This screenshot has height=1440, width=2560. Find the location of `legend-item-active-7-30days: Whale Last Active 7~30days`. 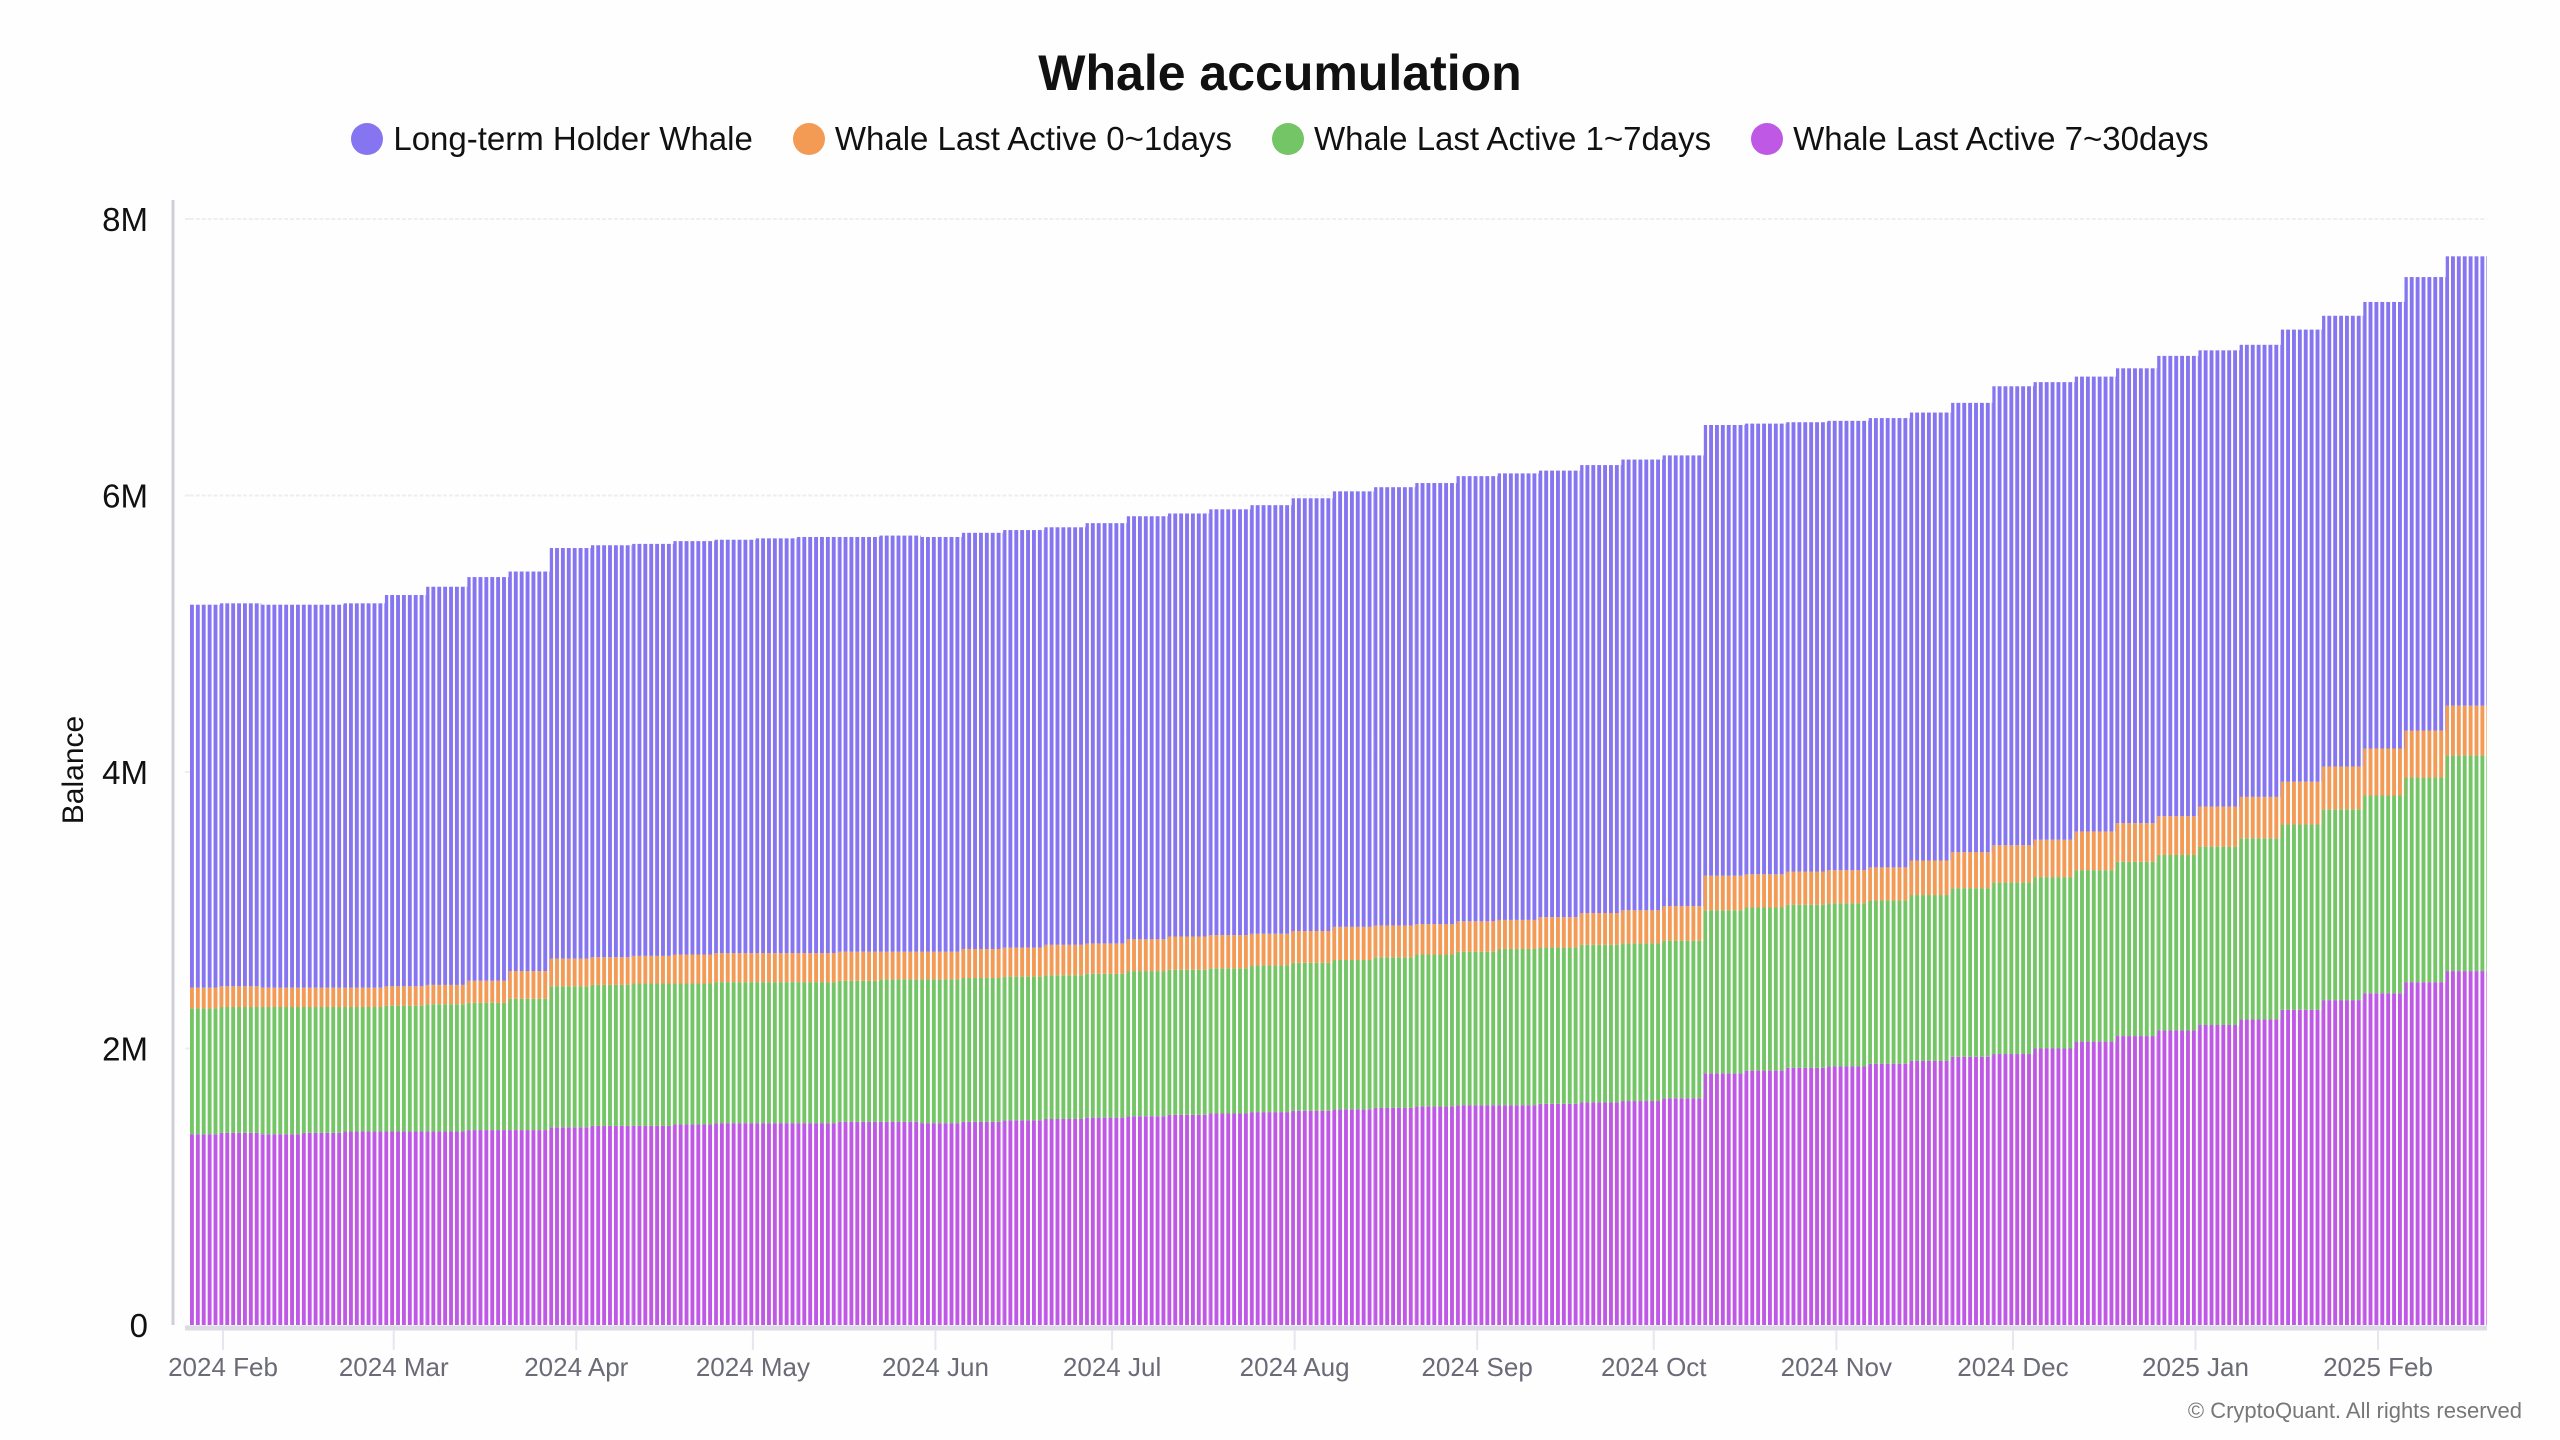

legend-item-active-7-30days: Whale Last Active 7~30days is located at coordinates (1980, 139).